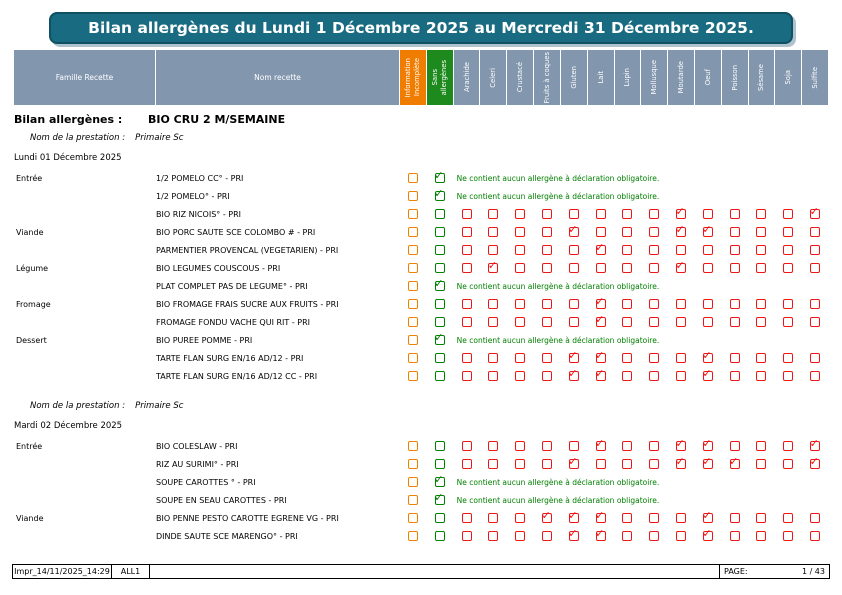 The image size is (842, 595). I want to click on bilan-label: Bilan allergènes :, so click(68, 119).